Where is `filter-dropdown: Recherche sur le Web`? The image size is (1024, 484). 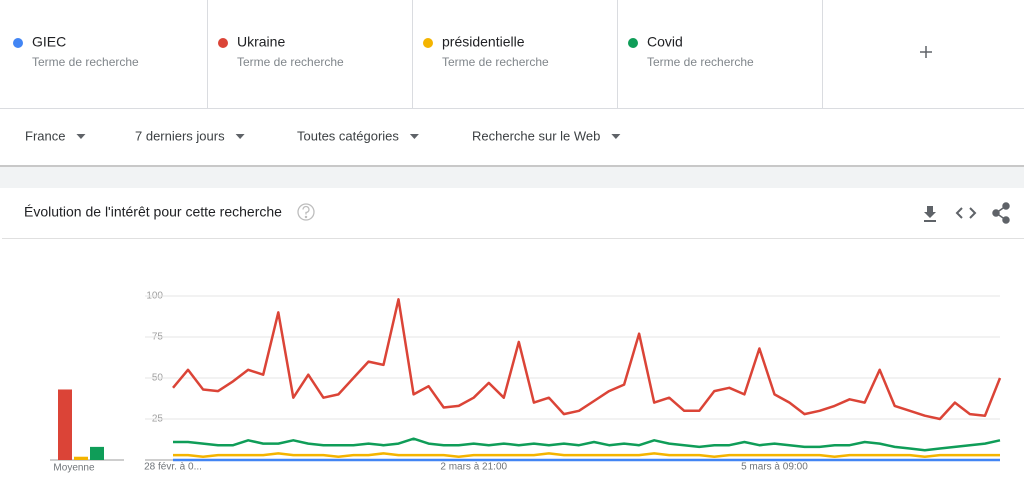
filter-dropdown: Recherche sur le Web is located at coordinates (536, 135).